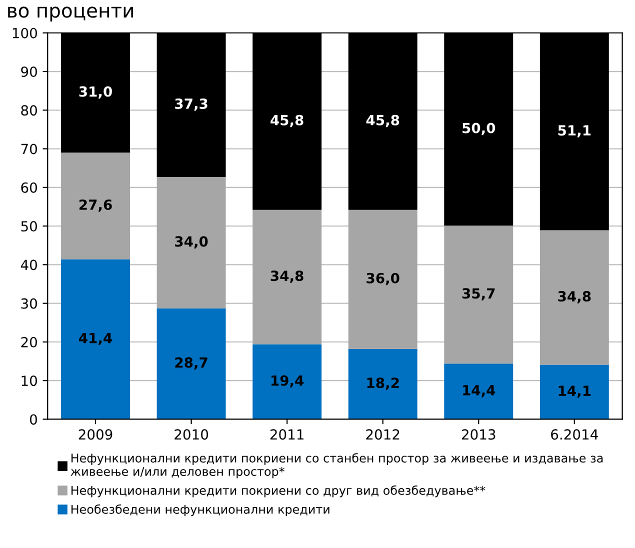 The image size is (635, 548). What do you see at coordinates (29, 226) in the screenshot?
I see `y-tick-label: 50` at bounding box center [29, 226].